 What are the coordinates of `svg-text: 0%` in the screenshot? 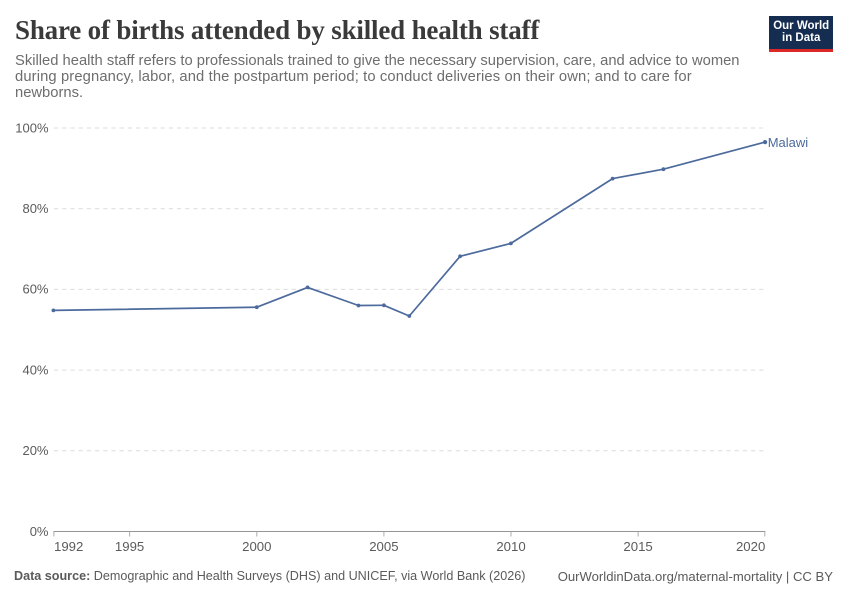 It's located at (39, 531).